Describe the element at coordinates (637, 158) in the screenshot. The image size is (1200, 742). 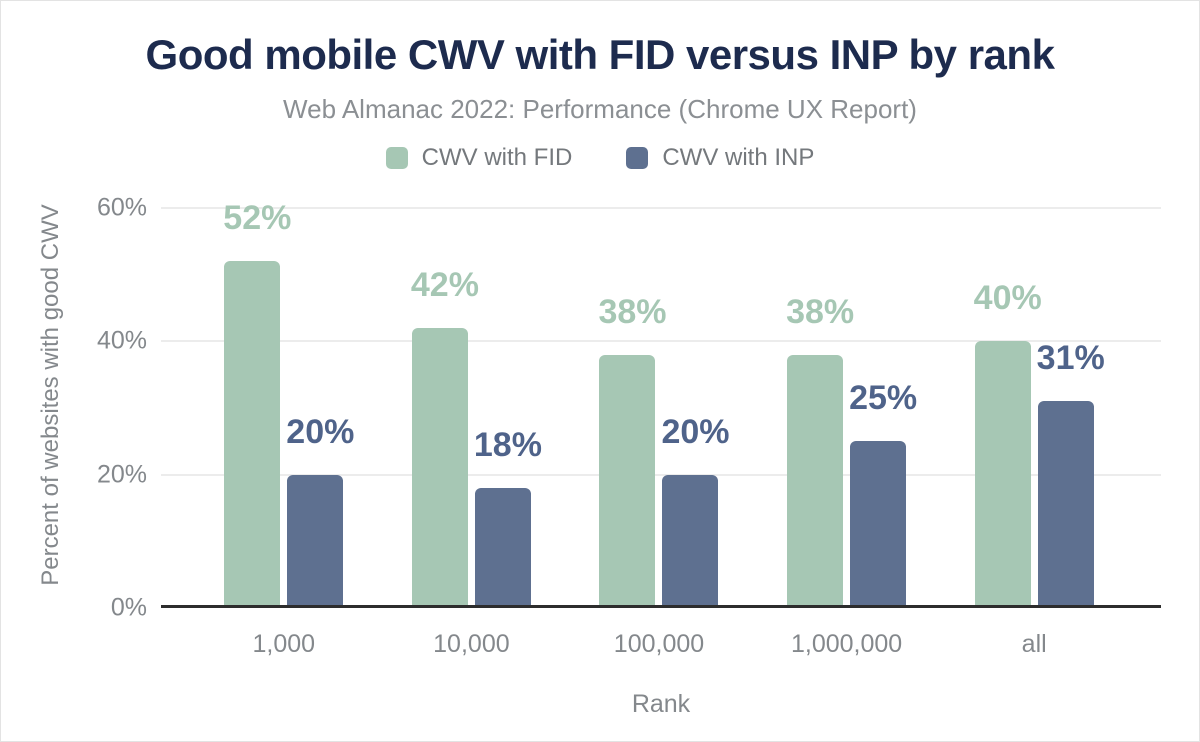
I see `inp-legend-swatch` at that location.